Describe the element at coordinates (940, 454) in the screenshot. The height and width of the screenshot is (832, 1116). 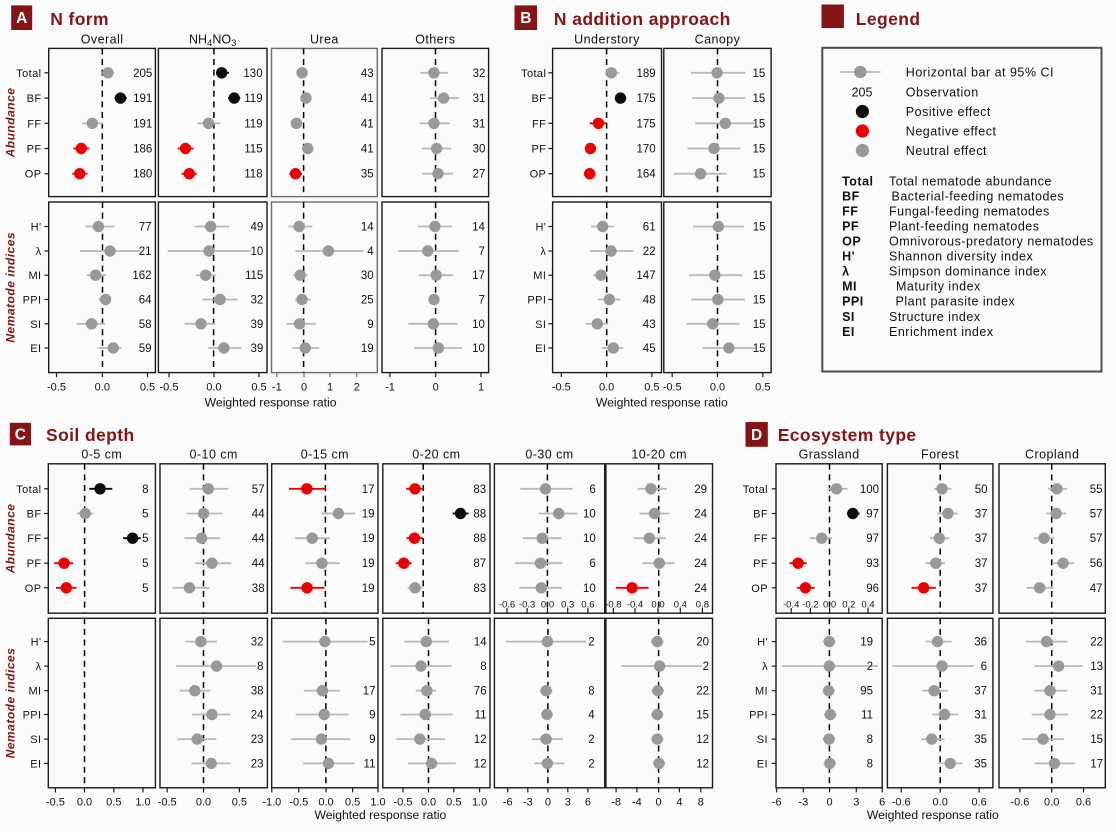
I see `svg-text: Forest` at that location.